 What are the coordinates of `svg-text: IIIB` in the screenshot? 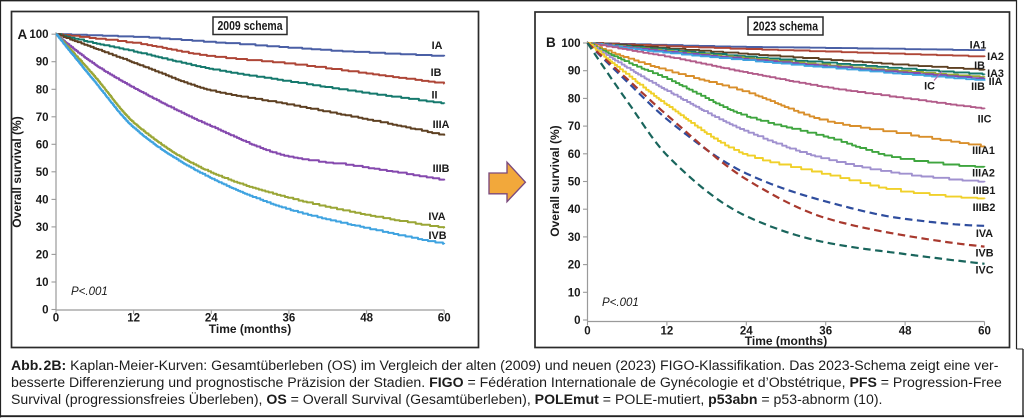 It's located at (441, 169).